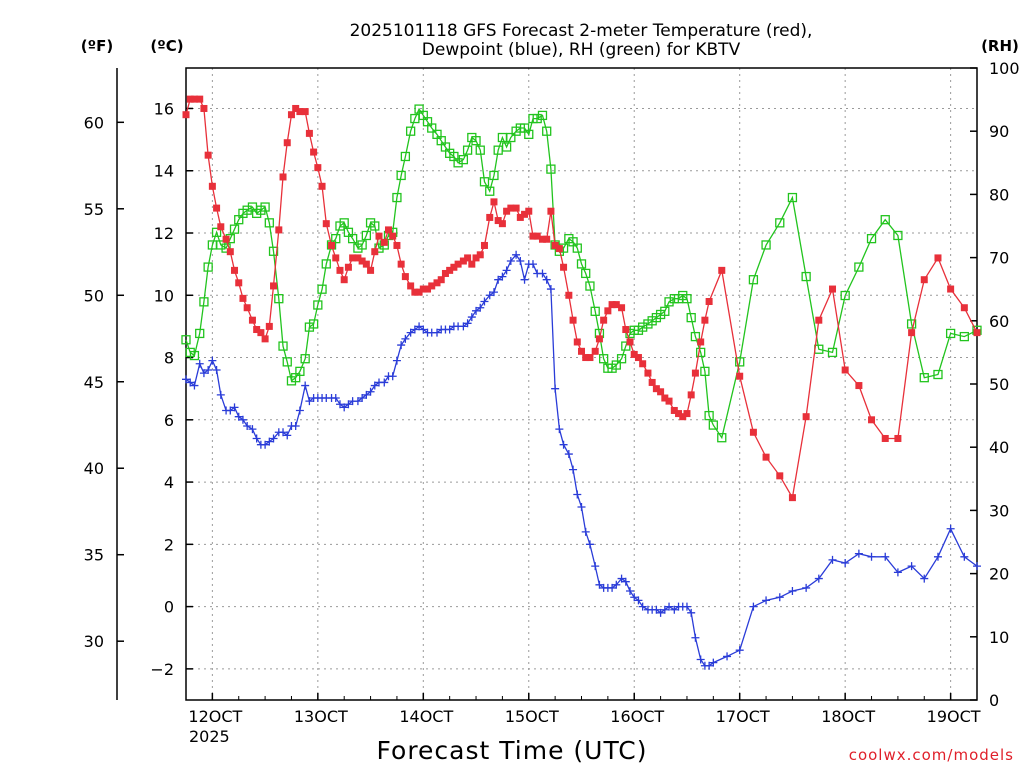 The width and height of the screenshot is (1024, 768). What do you see at coordinates (94, 382) in the screenshot?
I see `fahrenheit-tick-label: 45` at bounding box center [94, 382].